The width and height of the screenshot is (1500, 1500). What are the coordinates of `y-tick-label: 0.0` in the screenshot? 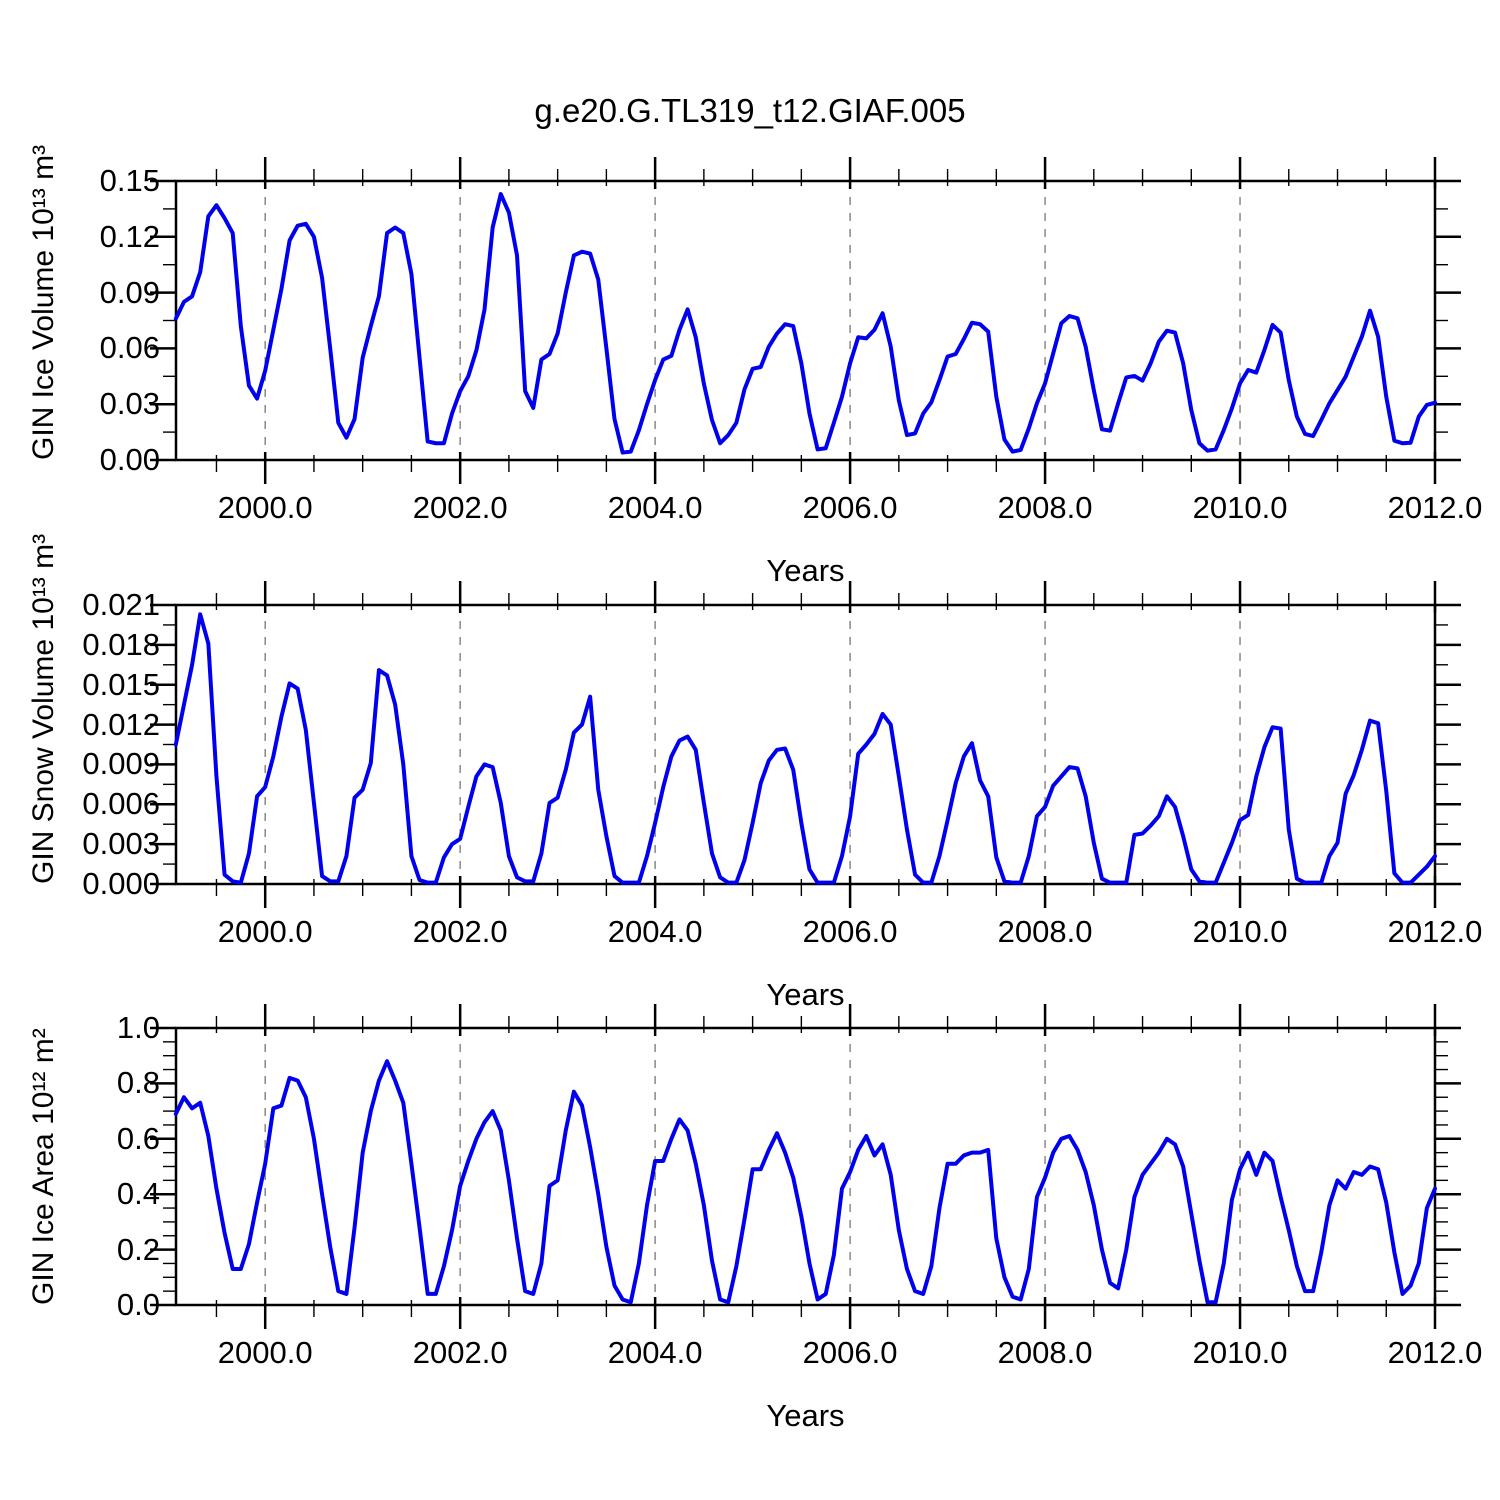 It's located at (138, 1304).